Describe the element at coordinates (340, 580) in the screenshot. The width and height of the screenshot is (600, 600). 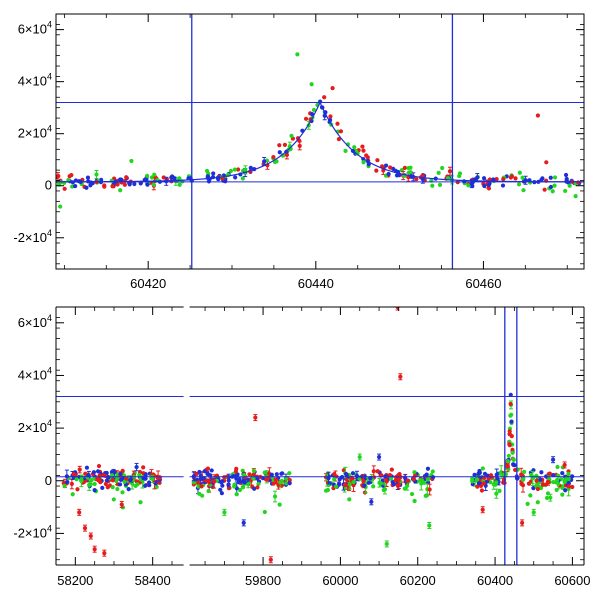
I see `x-tick-label: 60000` at that location.